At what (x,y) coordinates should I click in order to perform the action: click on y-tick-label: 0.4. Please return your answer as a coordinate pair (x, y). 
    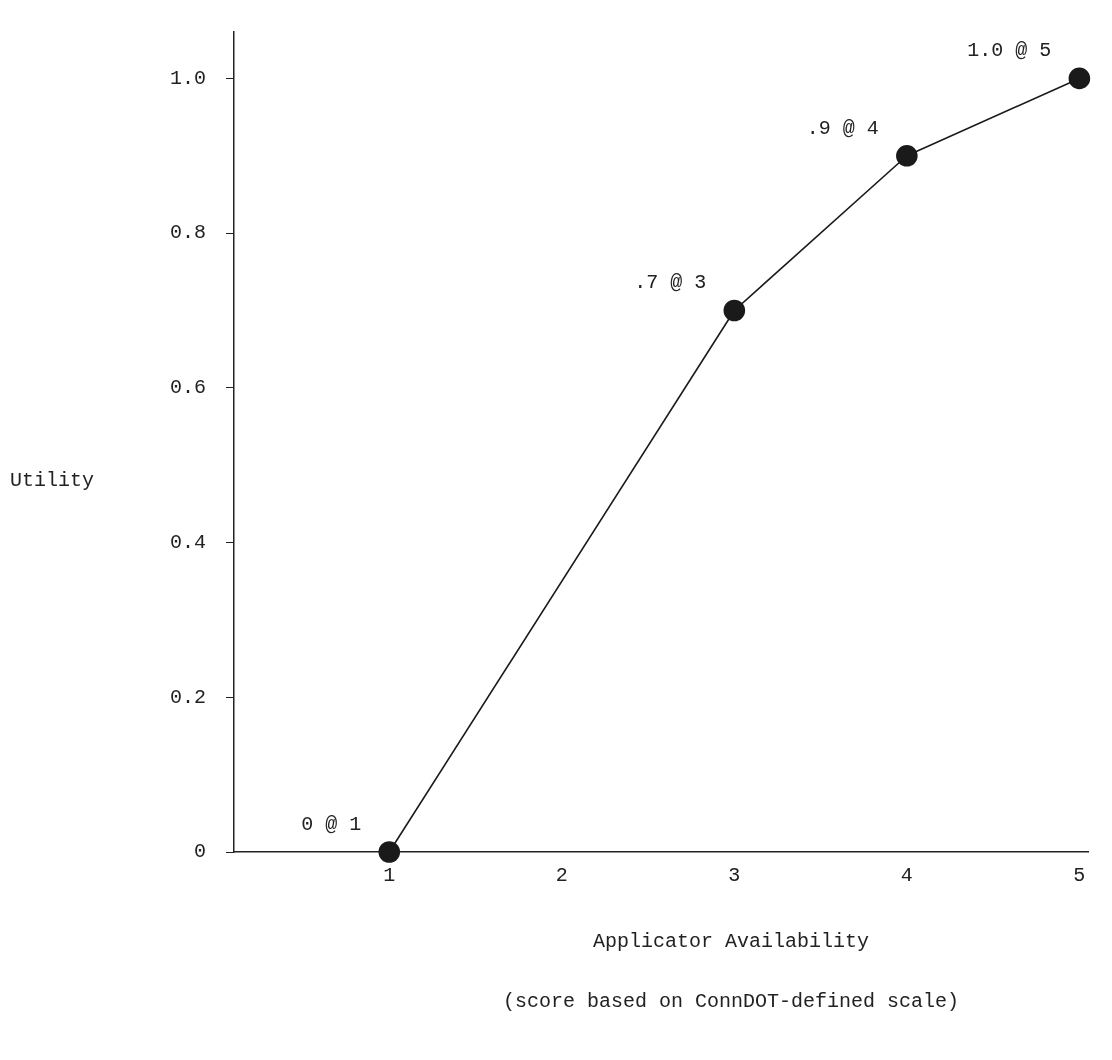
    Looking at the image, I should click on (188, 542).